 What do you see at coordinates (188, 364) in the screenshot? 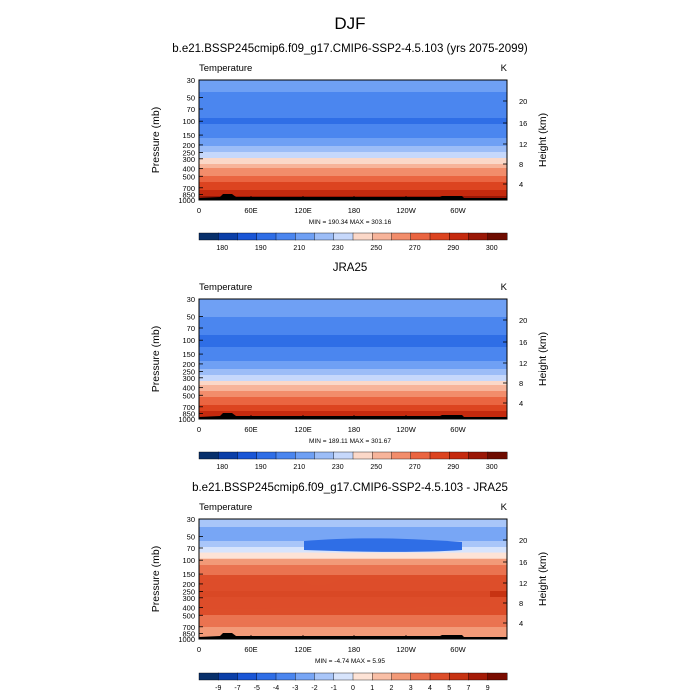
I see `y-tick-label: 200` at bounding box center [188, 364].